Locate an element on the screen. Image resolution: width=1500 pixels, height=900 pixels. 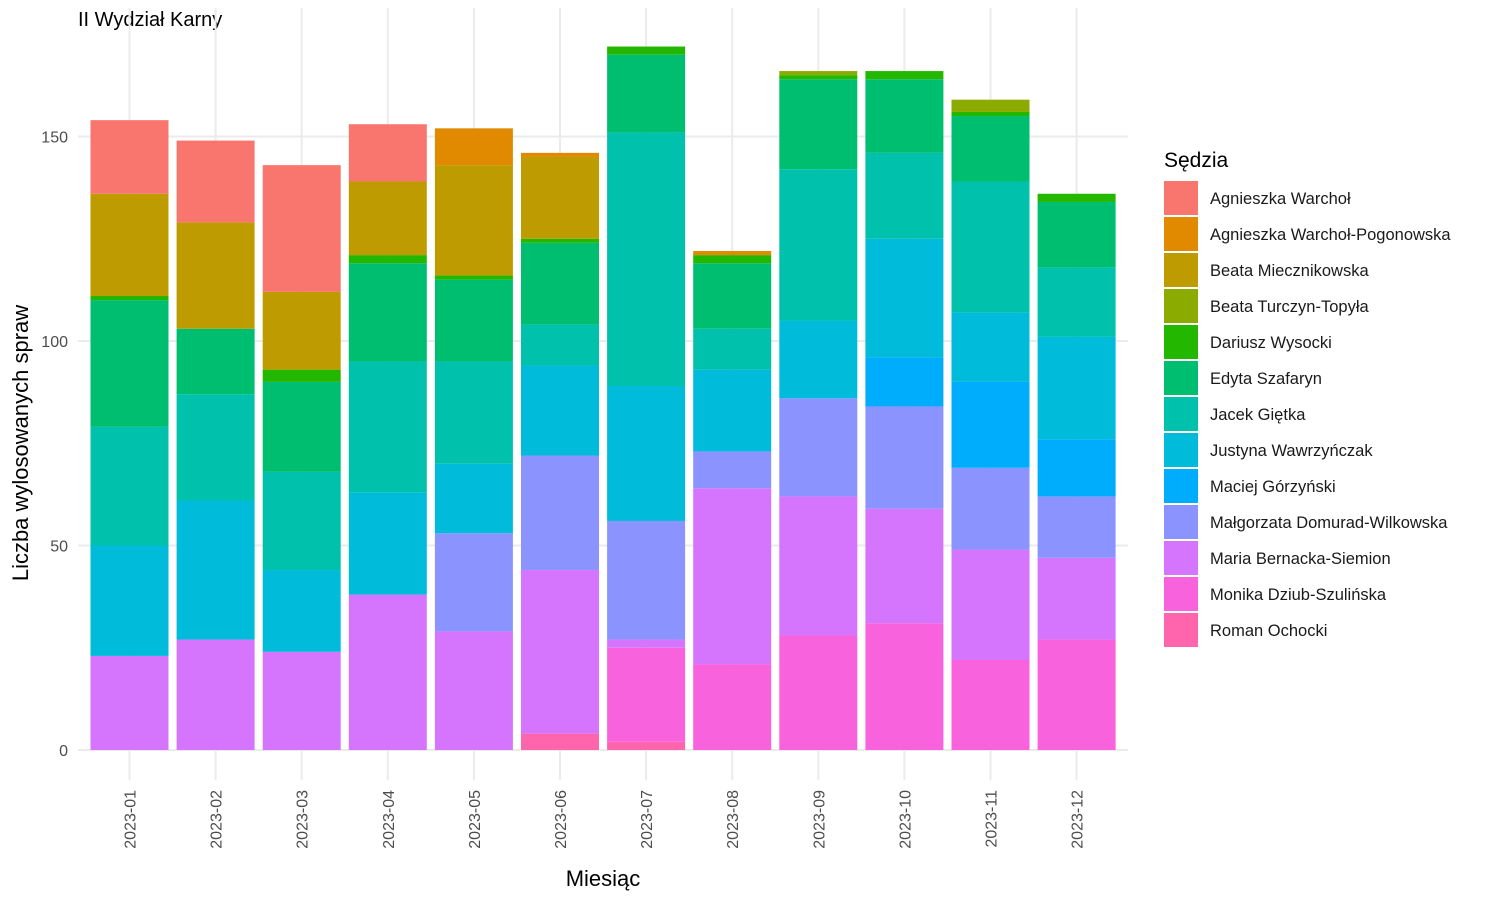
x-tick-label: 2023-01 is located at coordinates (131, 819).